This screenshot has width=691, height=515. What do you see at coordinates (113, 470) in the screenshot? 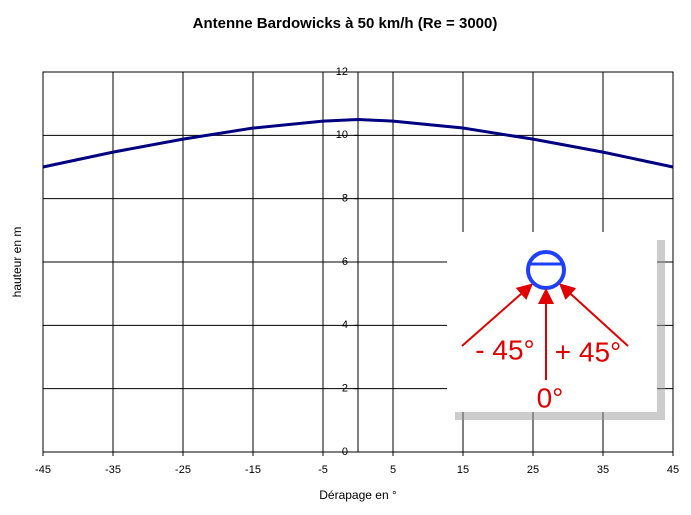
I see `x-tick-label: -35` at bounding box center [113, 470].